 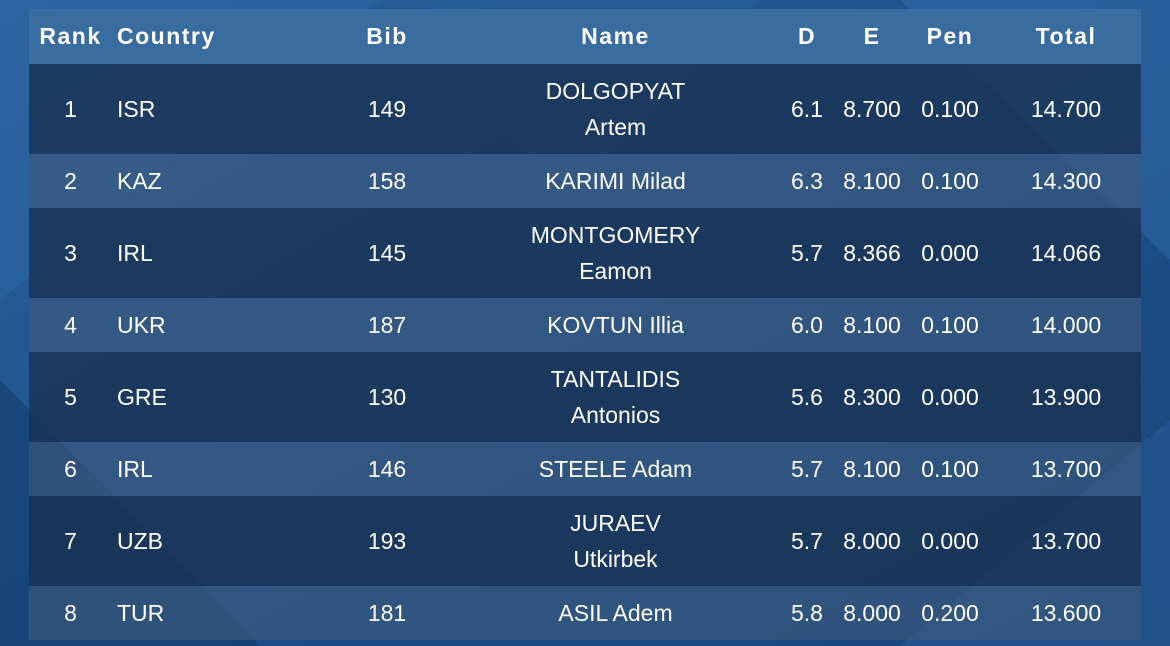 I want to click on header-d: D, so click(x=807, y=36).